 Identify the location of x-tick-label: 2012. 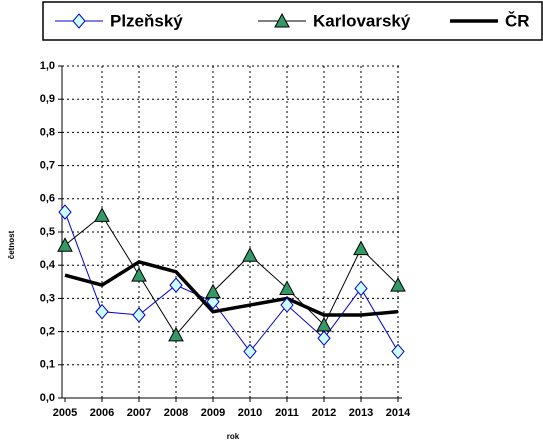
(324, 413).